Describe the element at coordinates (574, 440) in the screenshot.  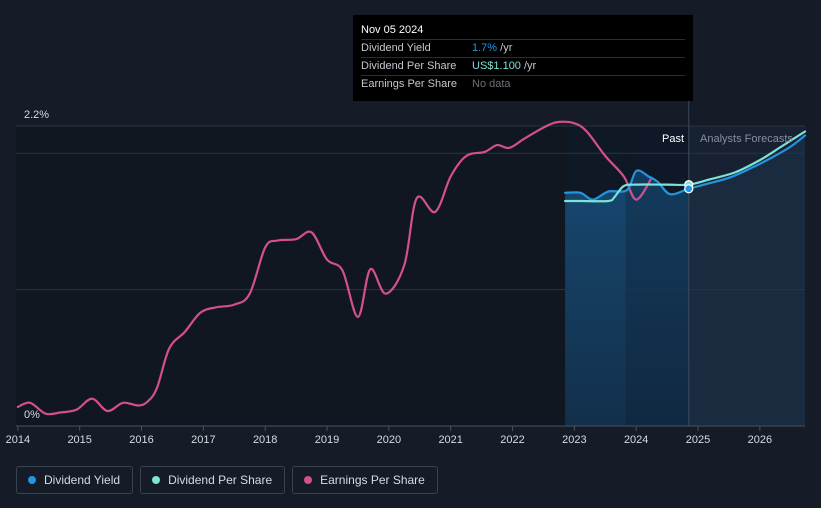
I see `x-tick-label: 2023` at that location.